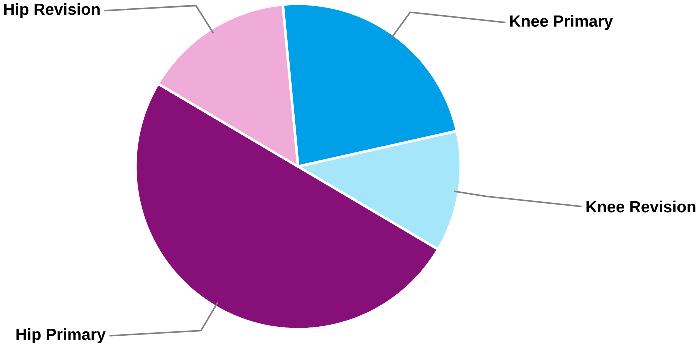 This screenshot has width=700, height=347. I want to click on slice-label: Knee Revision, so click(641, 206).